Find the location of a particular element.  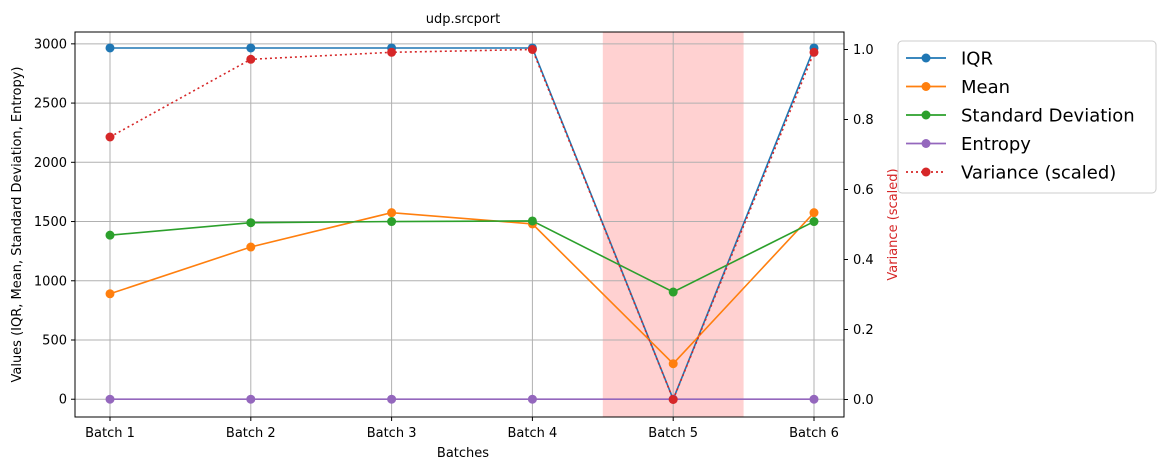

legend-label: Mean is located at coordinates (985, 87).